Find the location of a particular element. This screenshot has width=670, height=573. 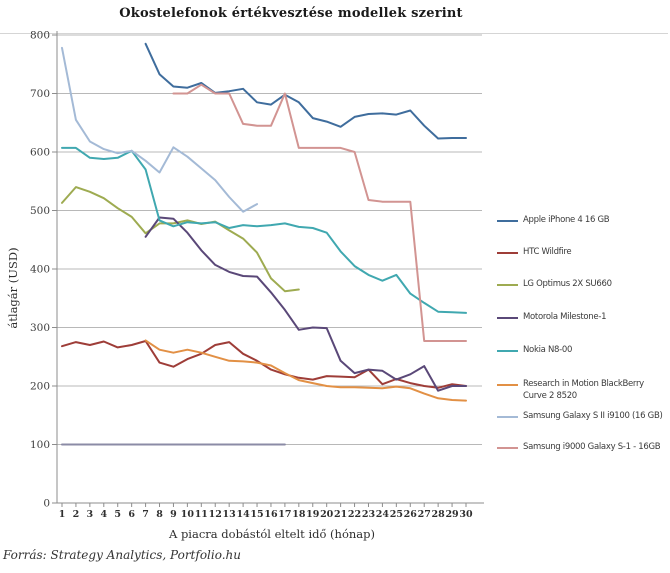

source-note: Forrás: Strategy Analytics, Portfolio.hu is located at coordinates (122, 555).